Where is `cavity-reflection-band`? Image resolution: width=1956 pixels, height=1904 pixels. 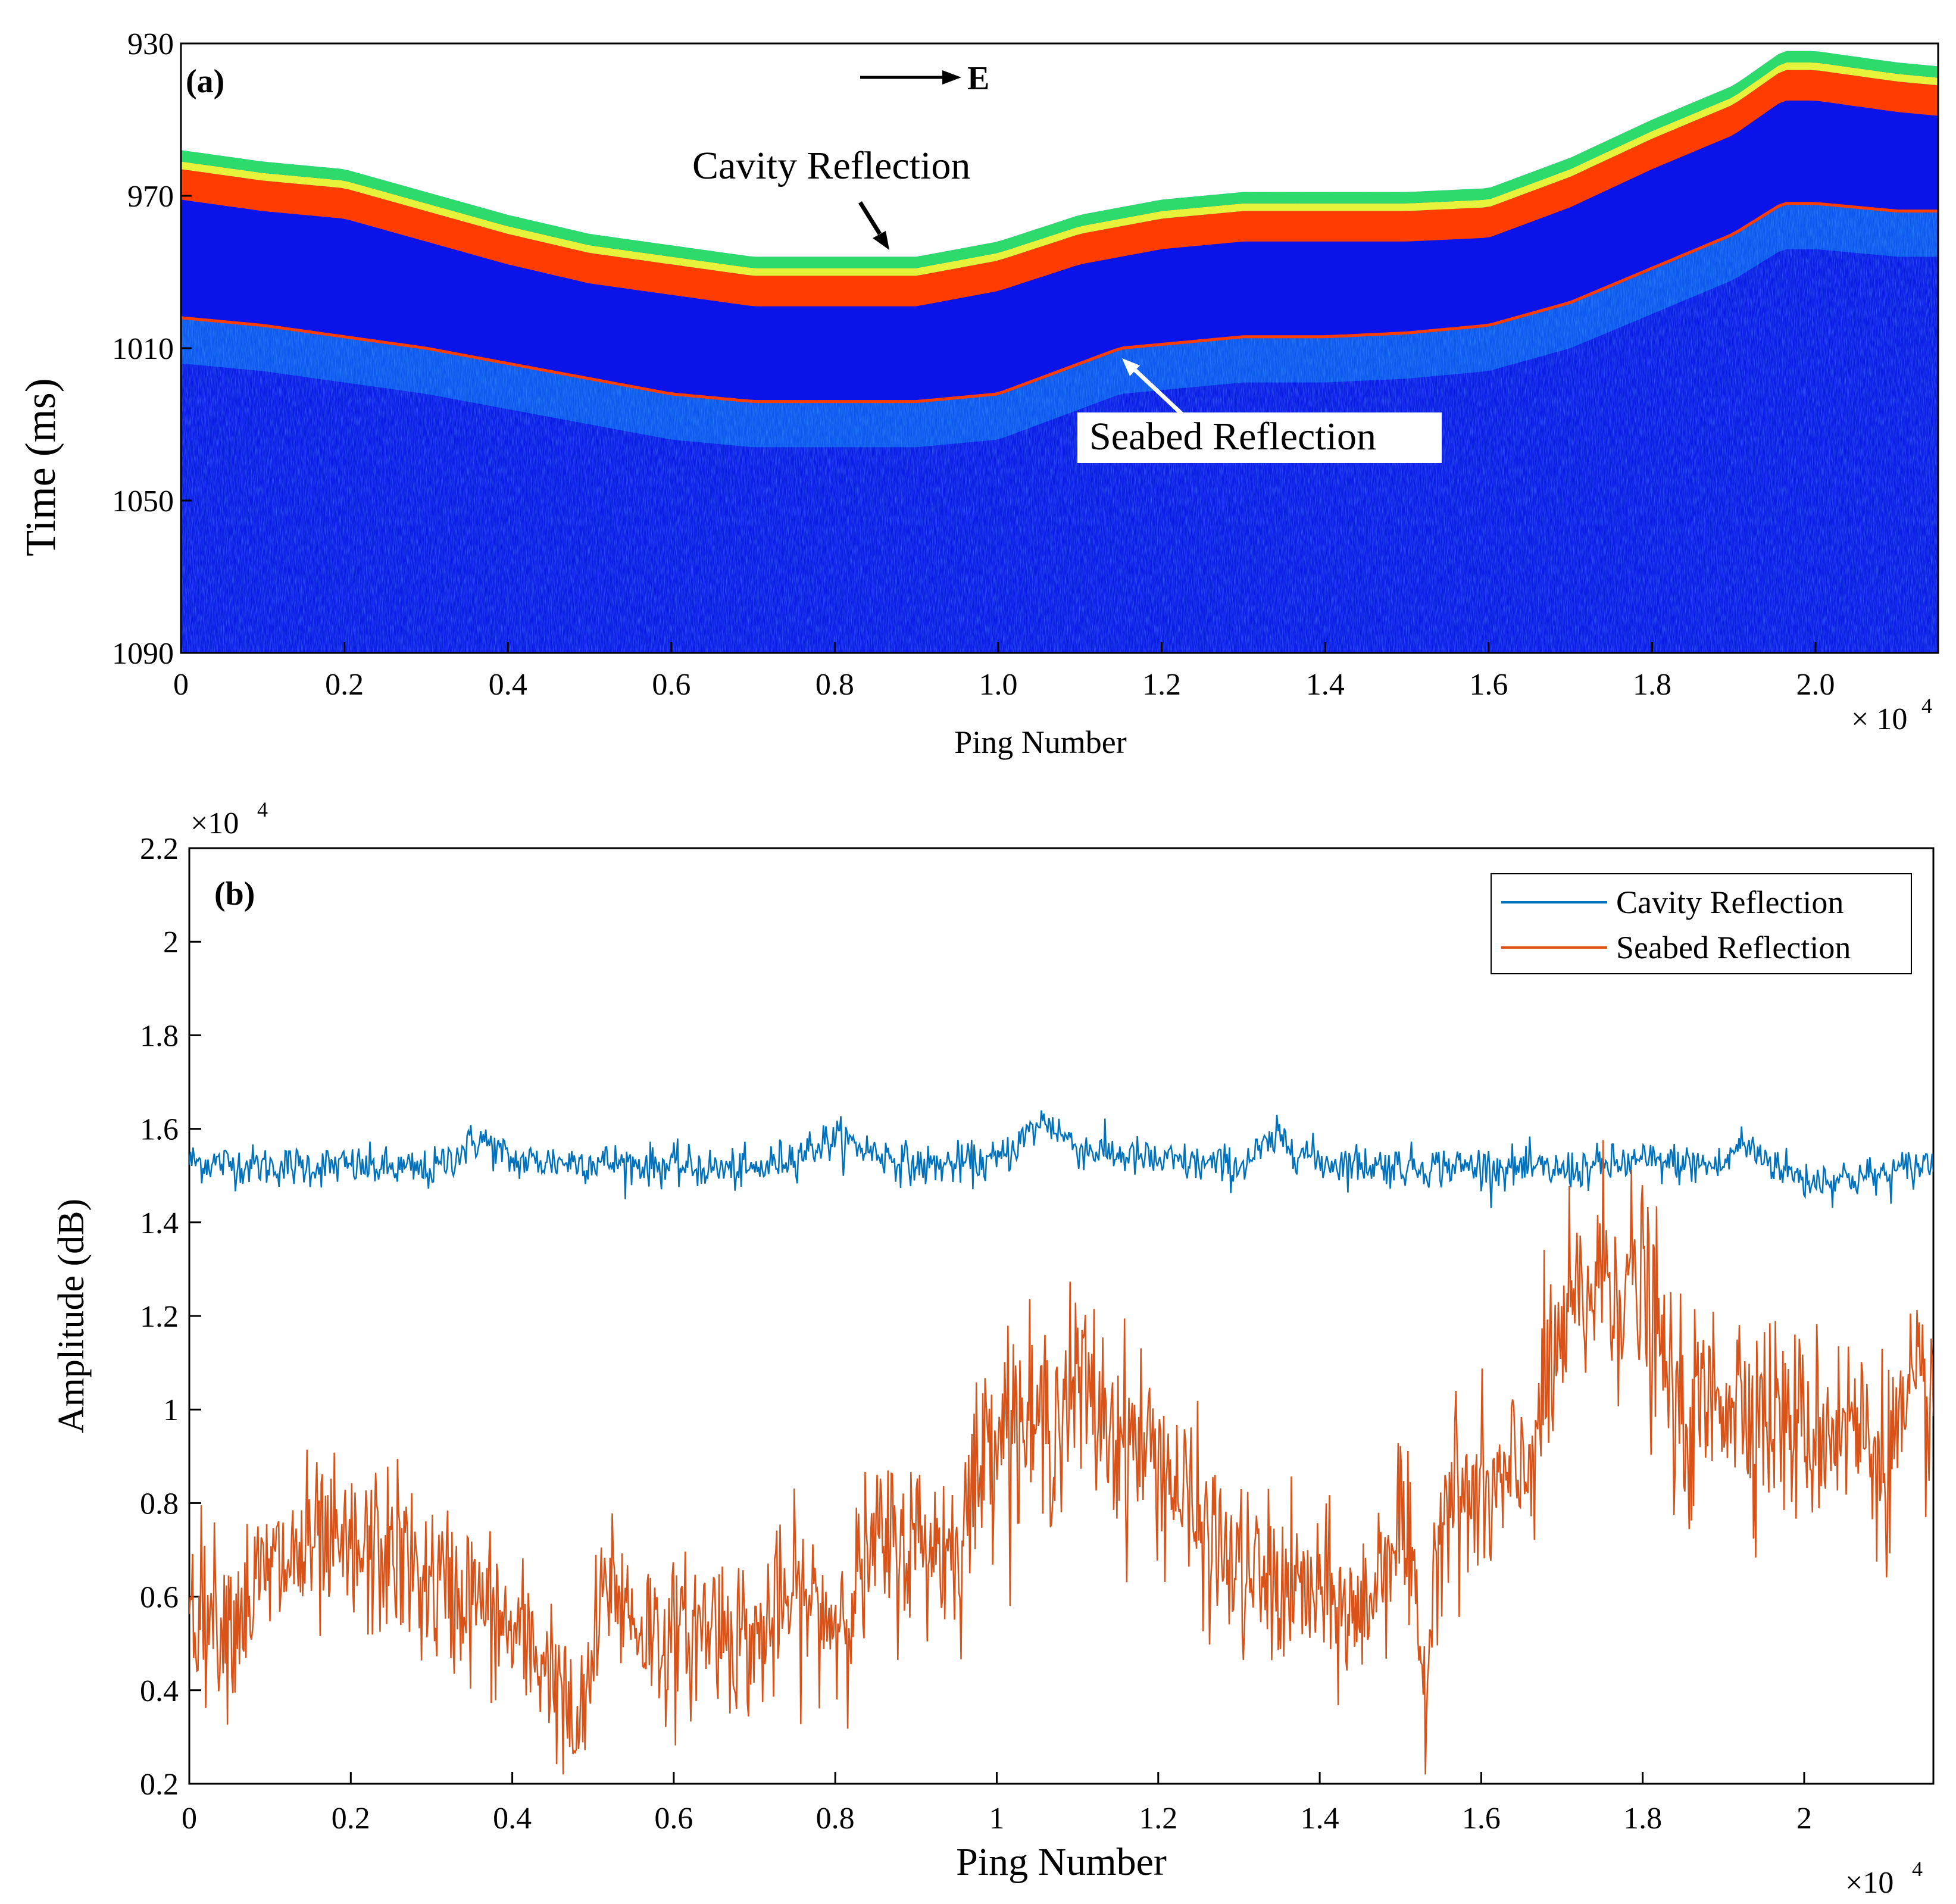 cavity-reflection-band is located at coordinates (1059, 188).